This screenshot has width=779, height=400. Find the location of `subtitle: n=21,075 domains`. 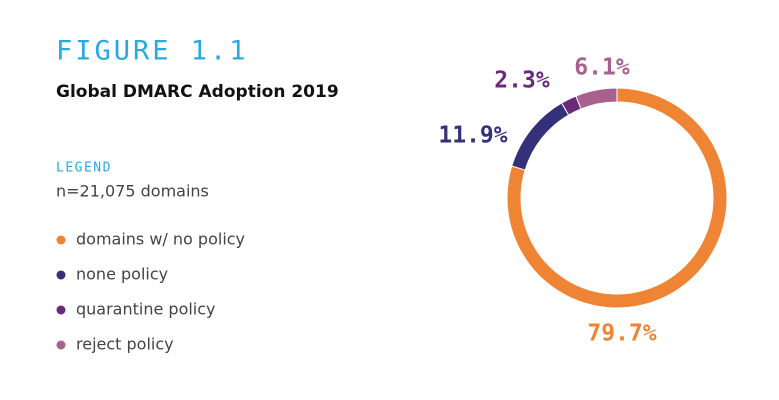

subtitle: n=21,075 domains is located at coordinates (132, 191).